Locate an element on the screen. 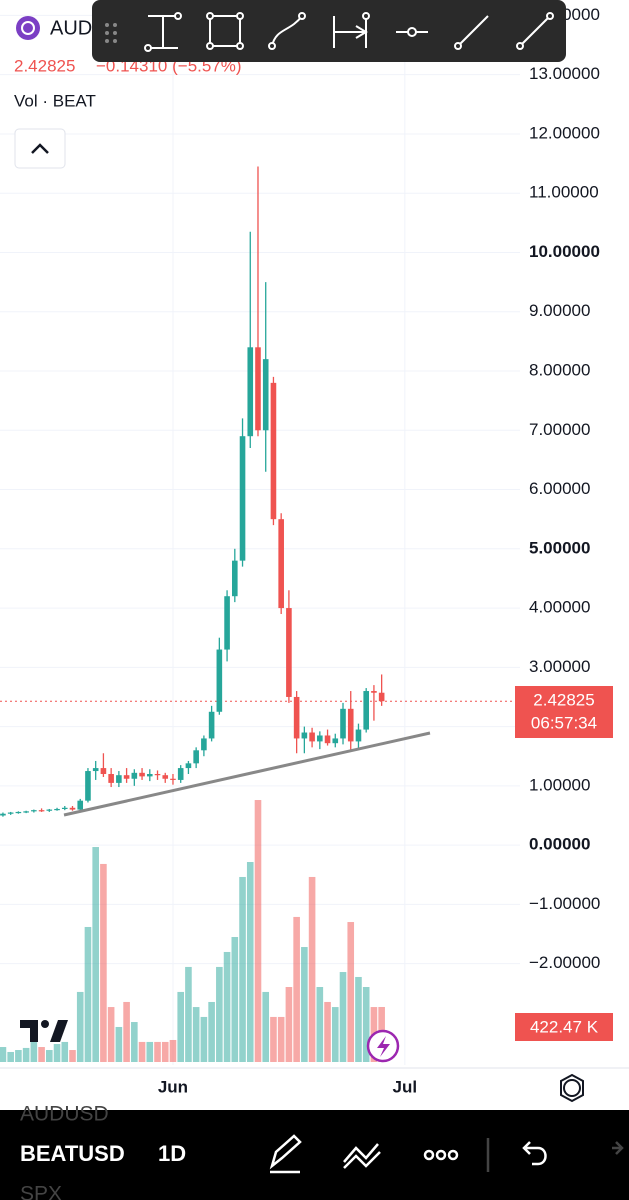 This screenshot has height=1200, width=629. chevron-up is located at coordinates (40, 148).